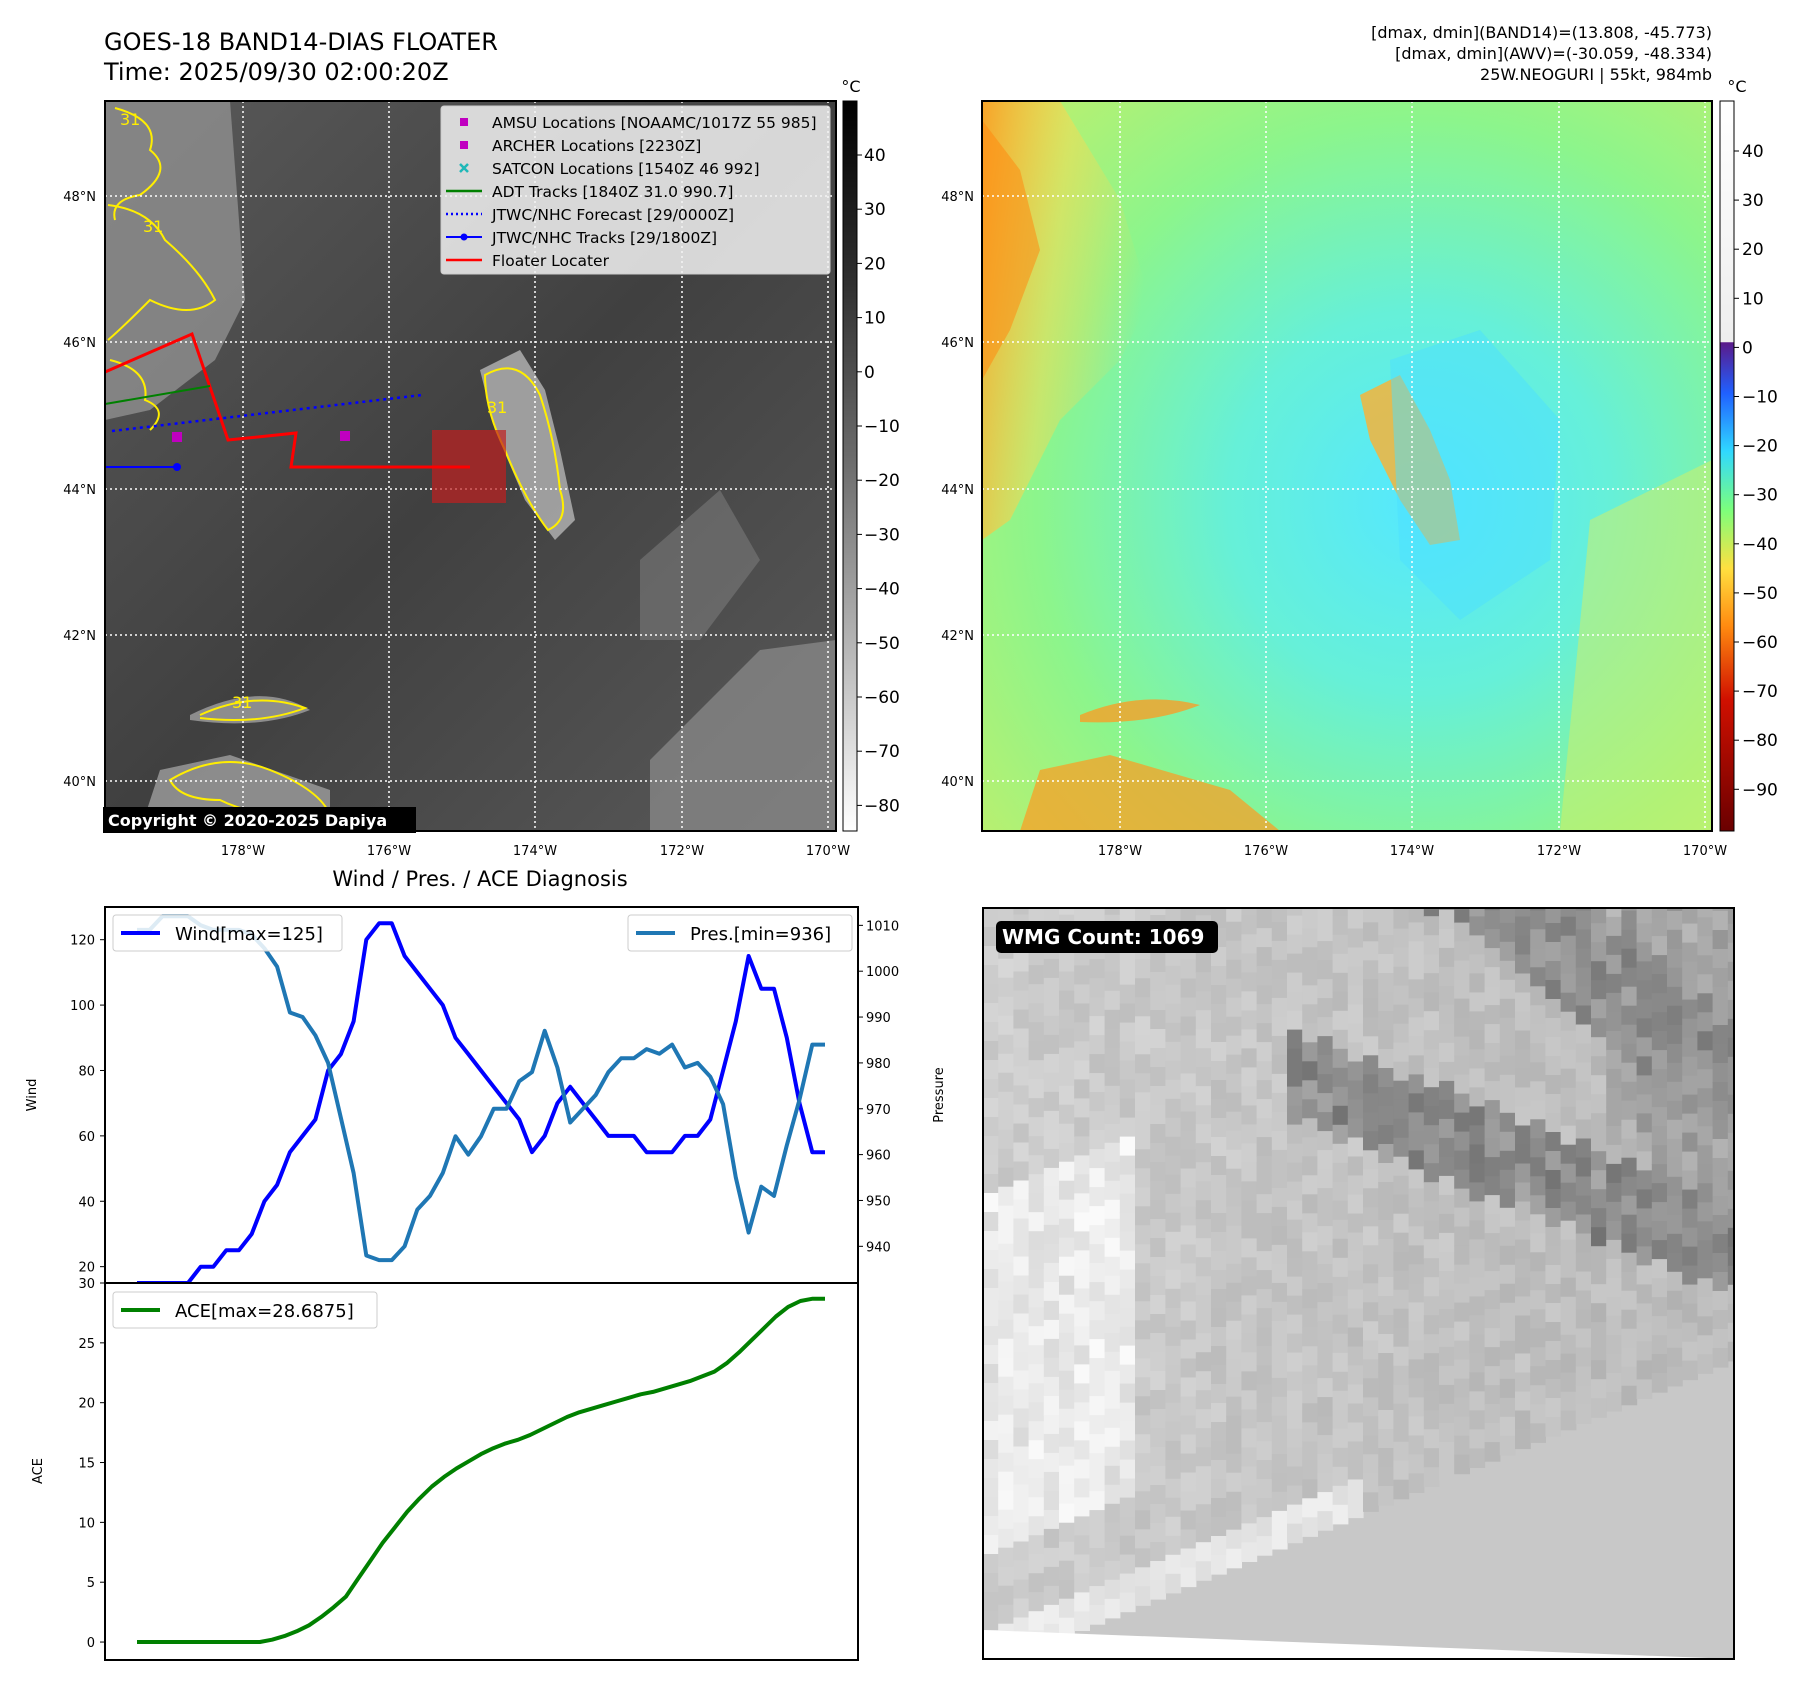  Describe the element at coordinates (878, 1064) in the screenshot. I see `pressure-ytick-label: 980` at that location.